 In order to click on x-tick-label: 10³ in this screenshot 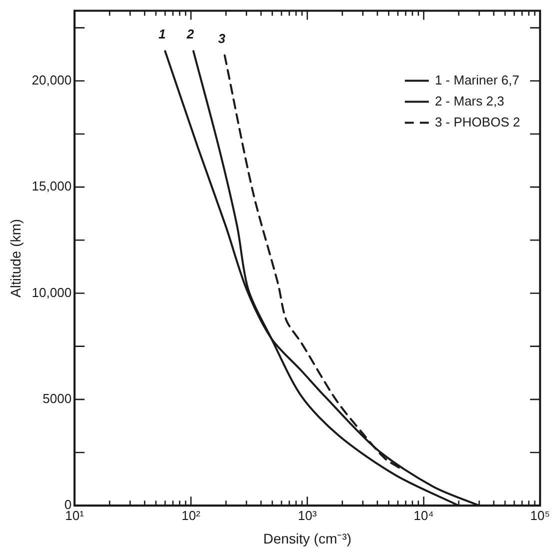, I will do `click(308, 515)`.